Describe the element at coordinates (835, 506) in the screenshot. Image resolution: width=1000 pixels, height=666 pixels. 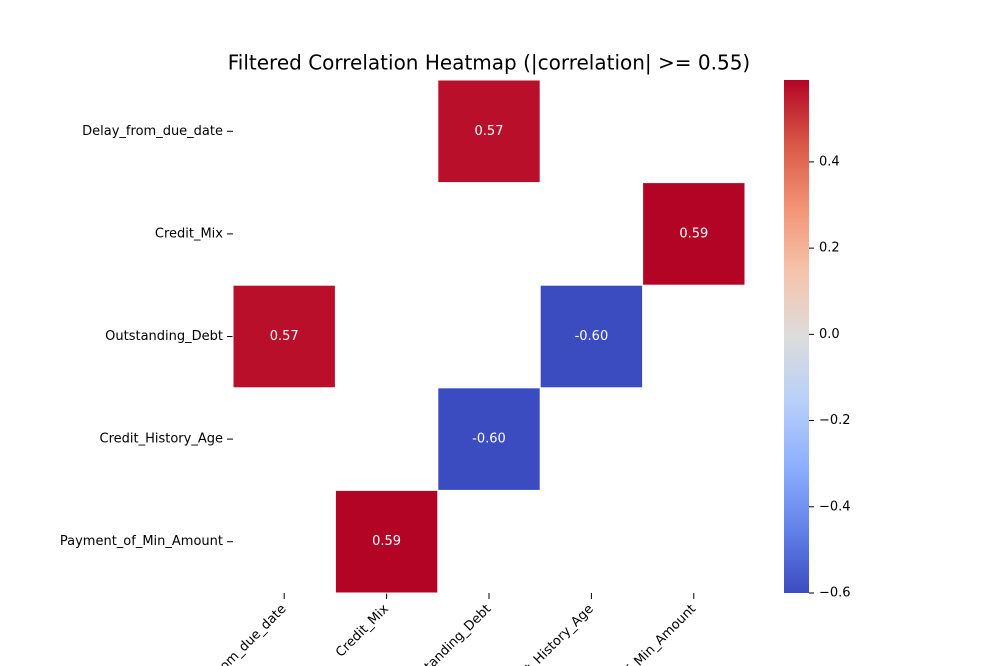
I see `colorbar-tick-label: −0.4` at that location.